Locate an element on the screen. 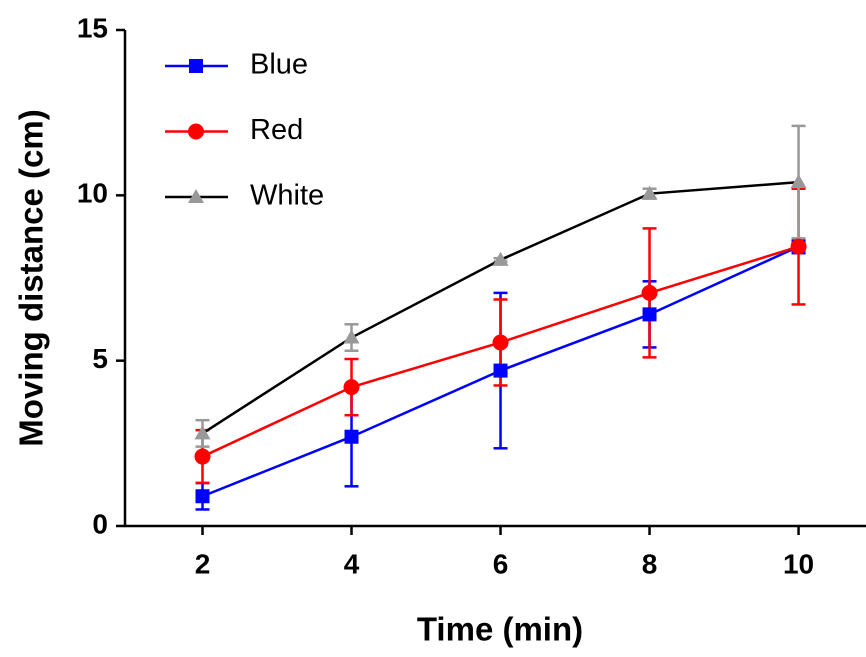  x-axis-label: Time (min) is located at coordinates (500, 629).